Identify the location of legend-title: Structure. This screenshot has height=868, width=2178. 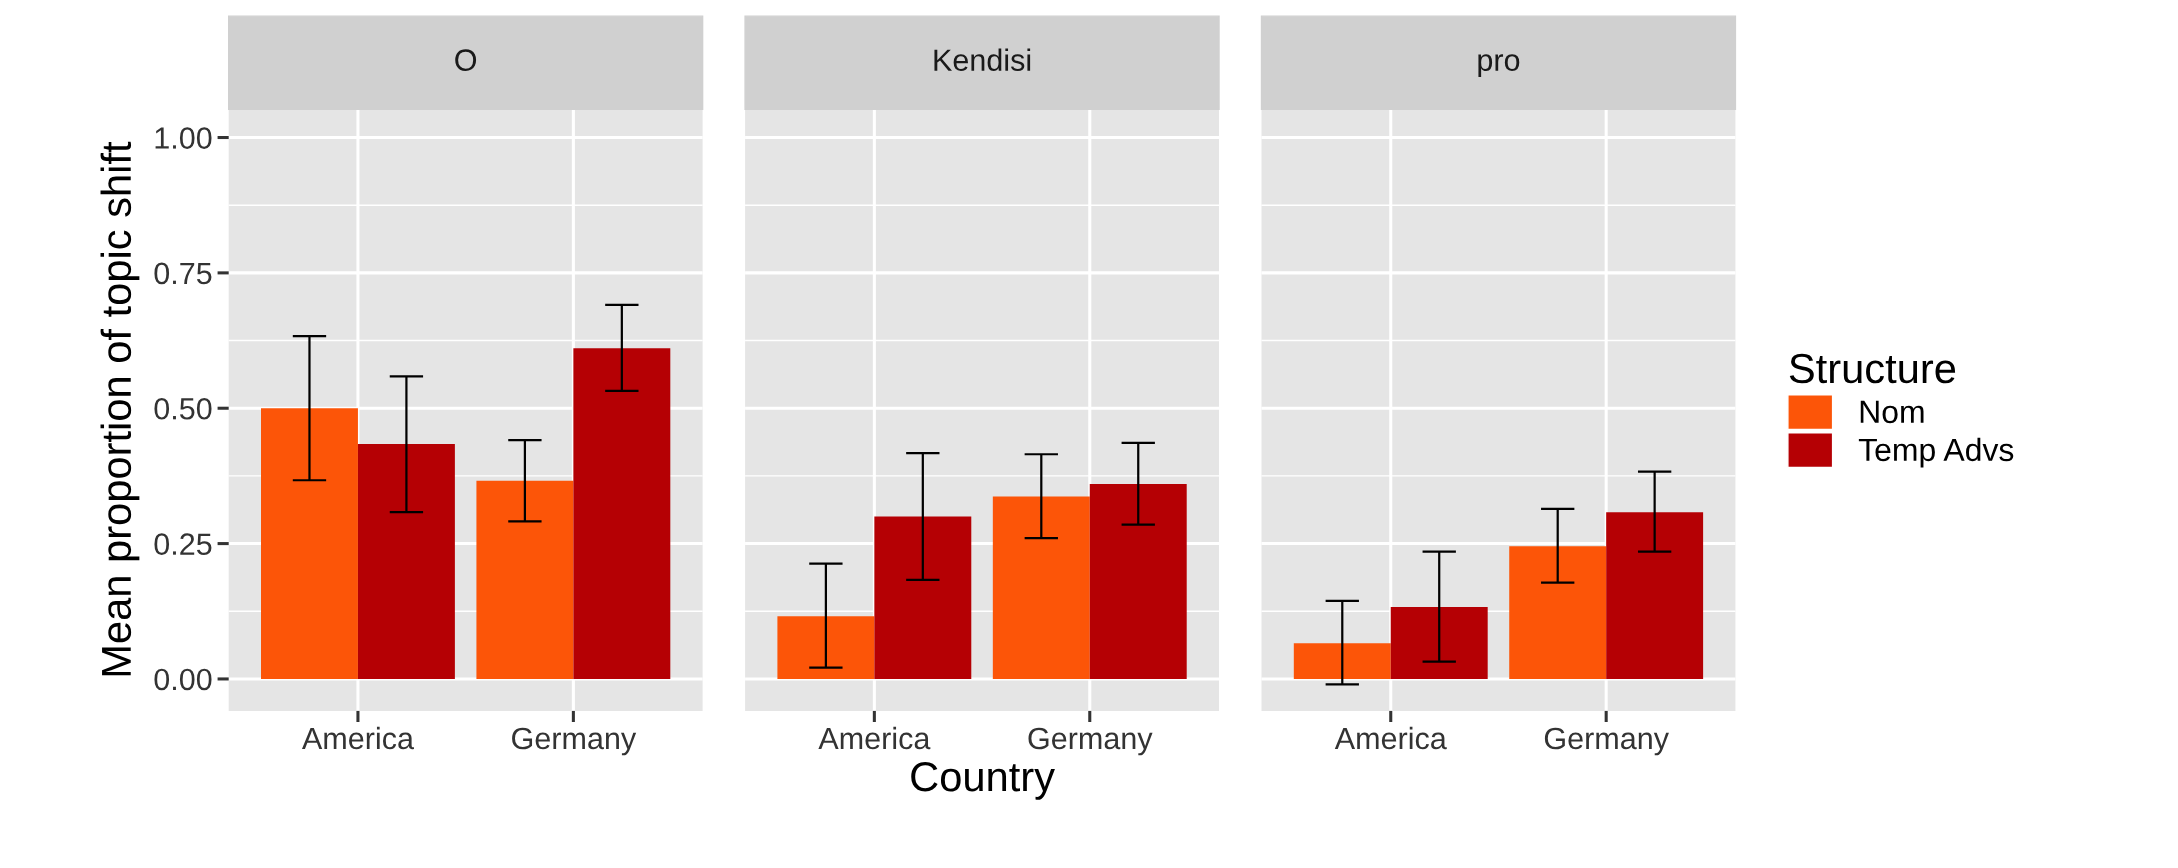
(1872, 368).